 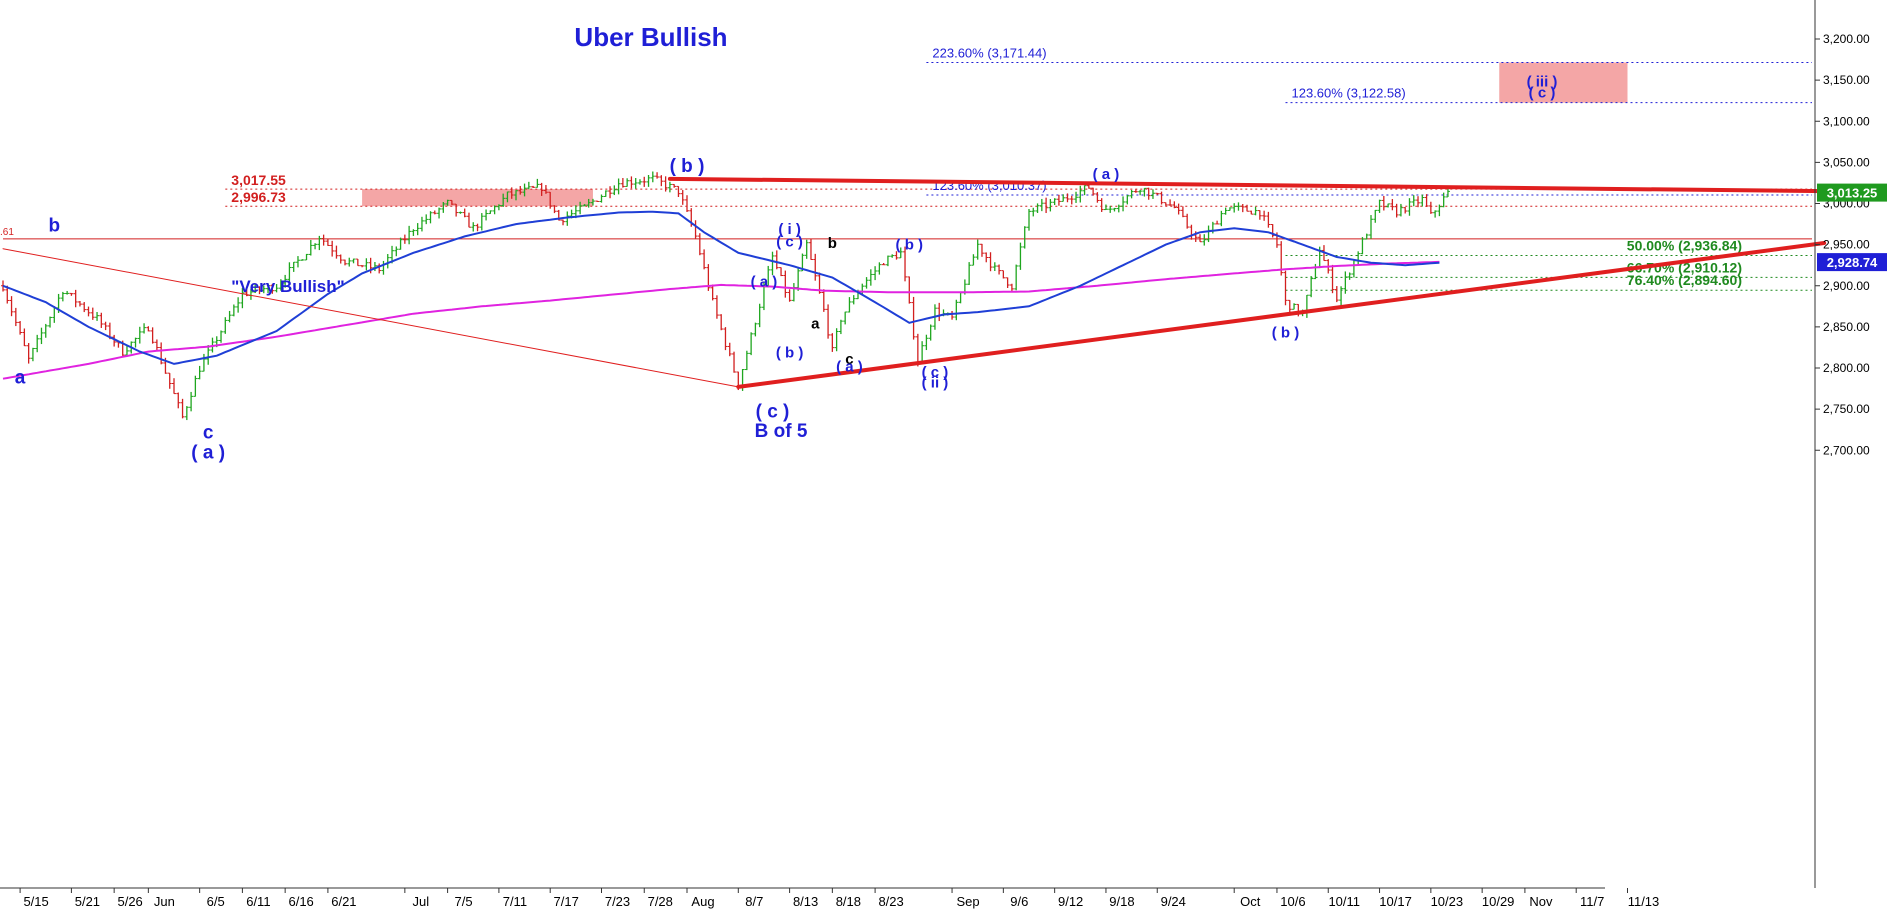 I want to click on price-tag-box, so click(x=1852, y=262).